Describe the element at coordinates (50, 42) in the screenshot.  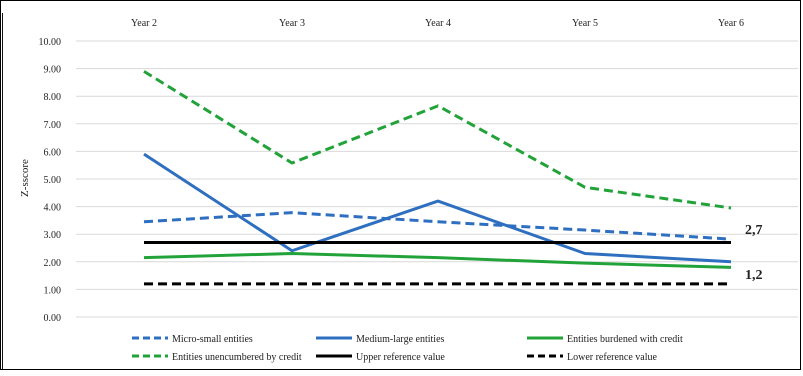
I see `y-tick-label: 10.00` at that location.